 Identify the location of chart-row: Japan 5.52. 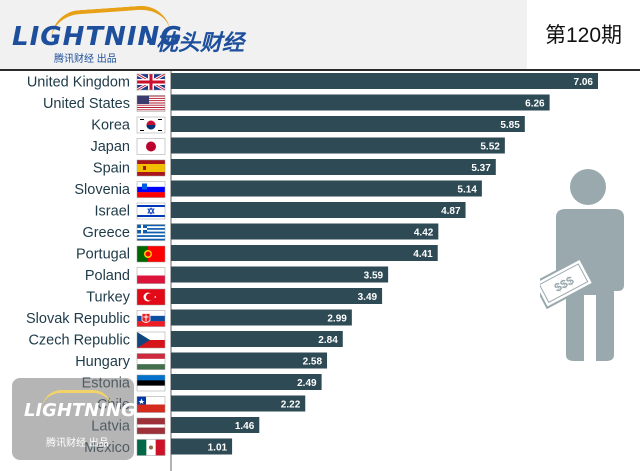
(297, 146).